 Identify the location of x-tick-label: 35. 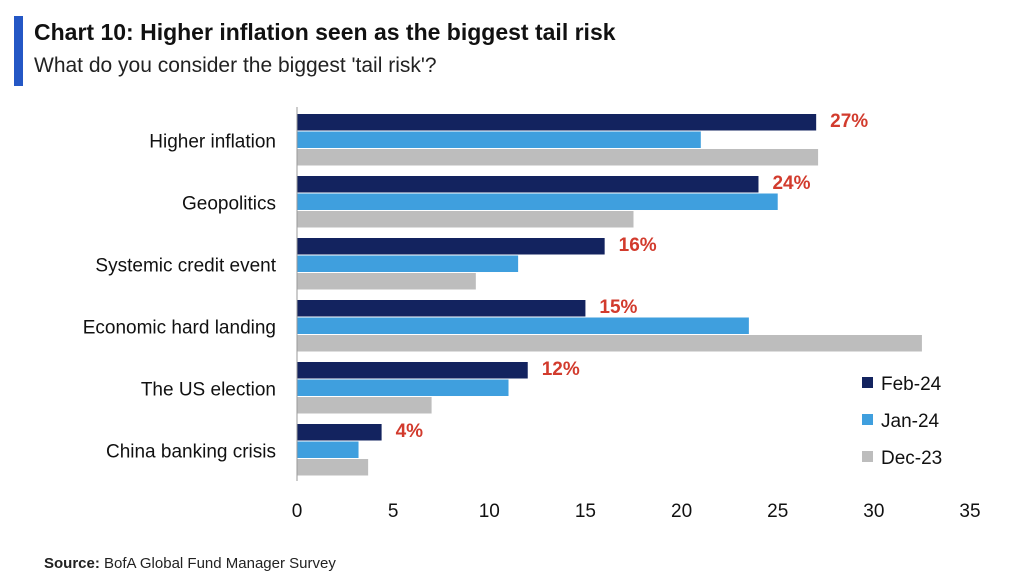
(969, 511).